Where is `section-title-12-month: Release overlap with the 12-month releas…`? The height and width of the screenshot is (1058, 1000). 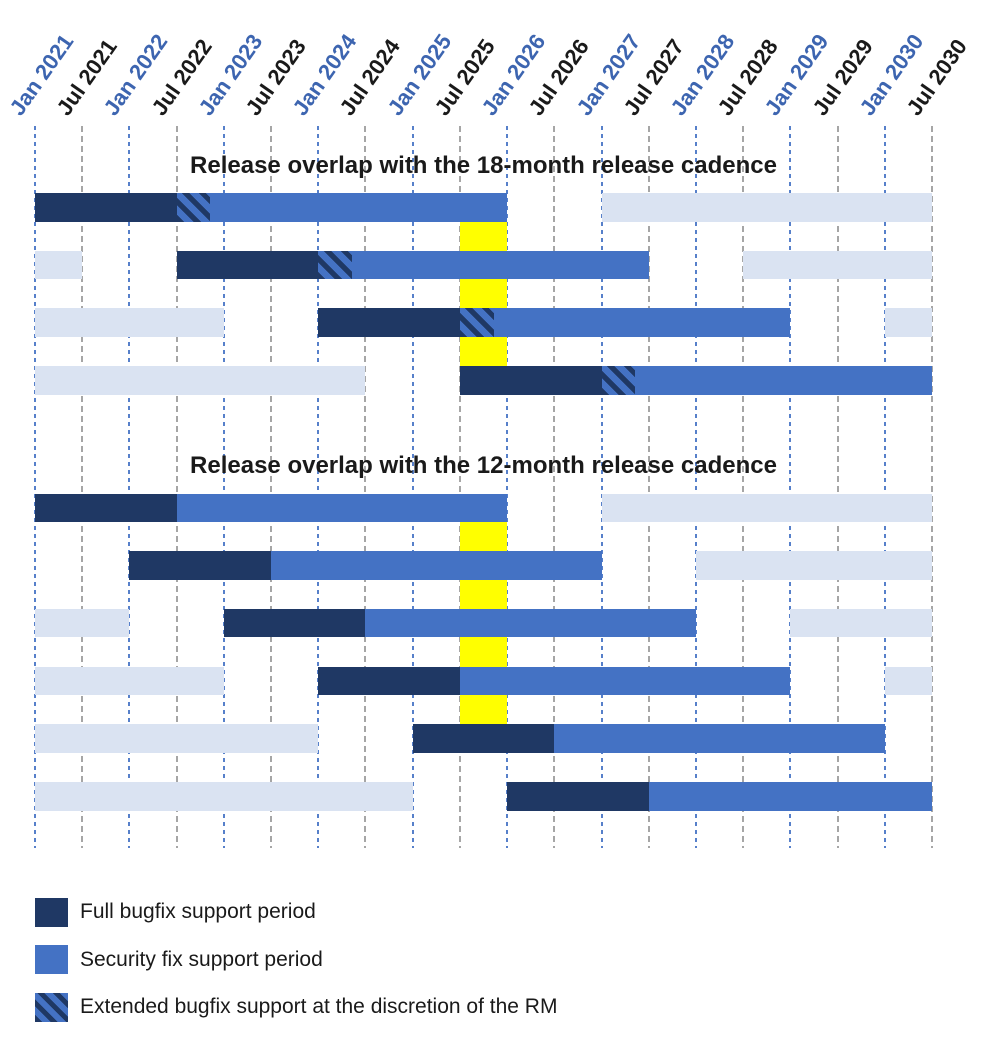 section-title-12-month: Release overlap with the 12-month releas… is located at coordinates (483, 465).